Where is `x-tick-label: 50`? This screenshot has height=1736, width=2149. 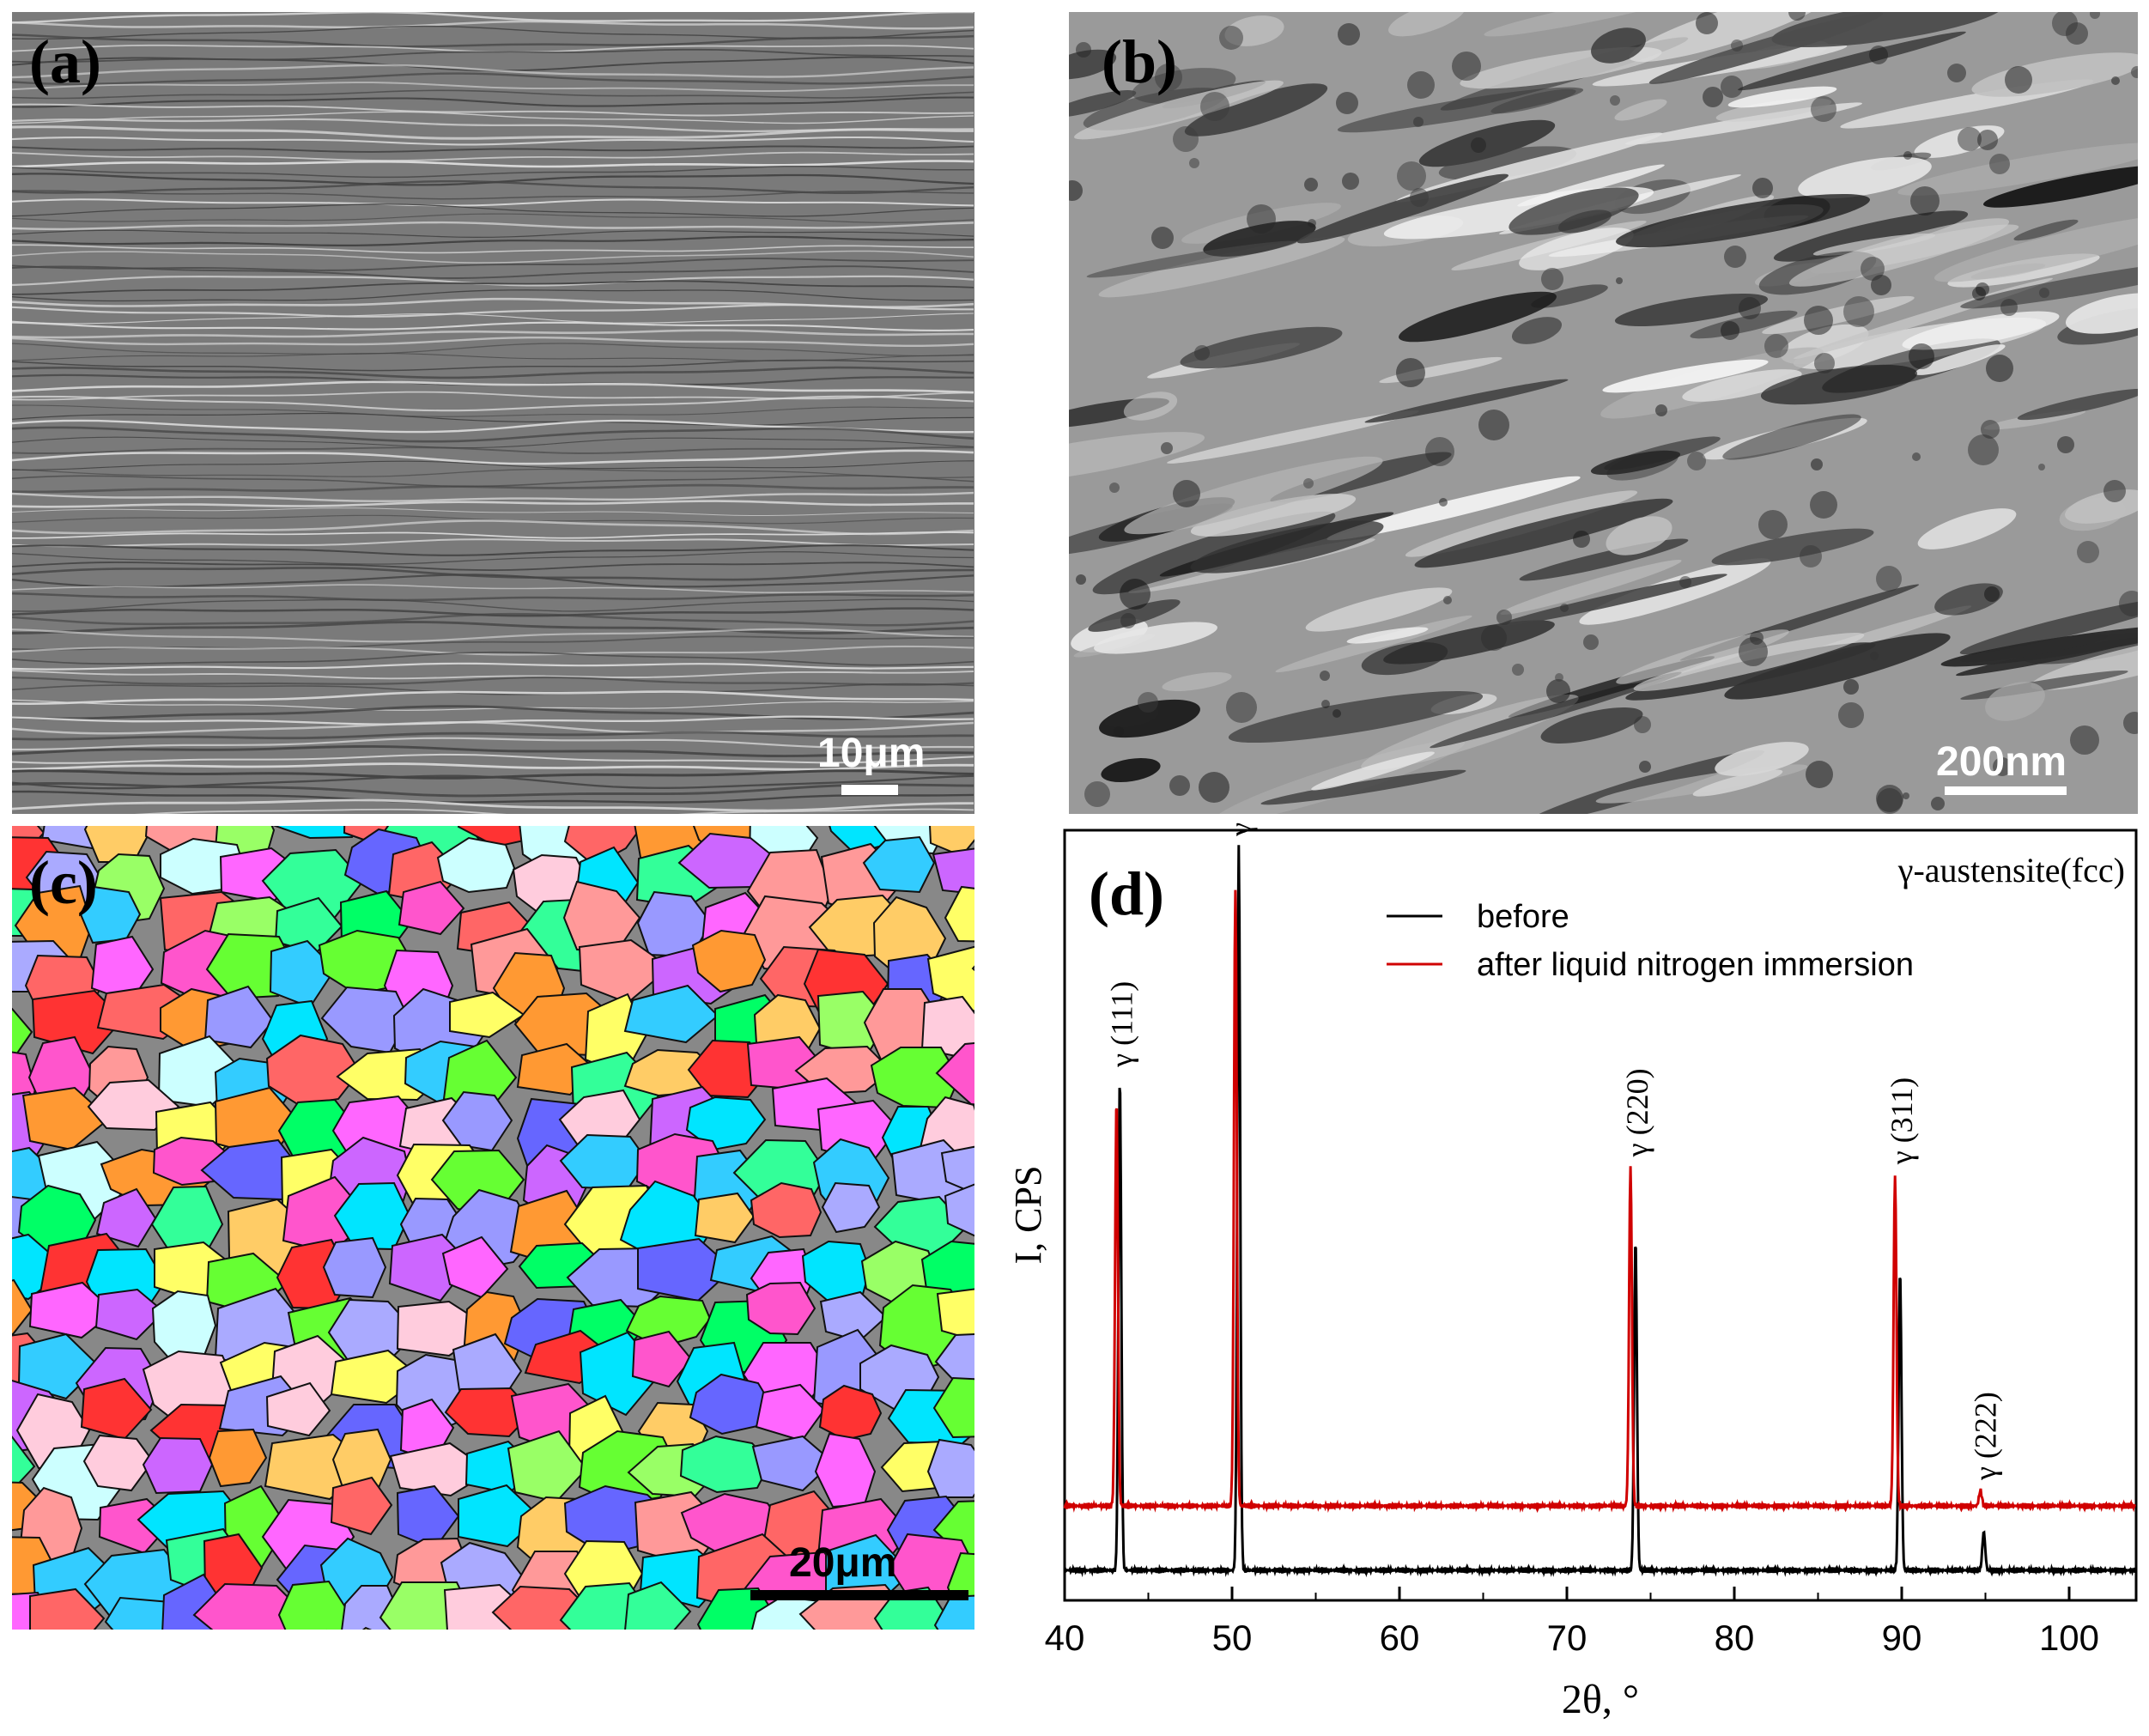
x-tick-label: 50 is located at coordinates (1232, 1638).